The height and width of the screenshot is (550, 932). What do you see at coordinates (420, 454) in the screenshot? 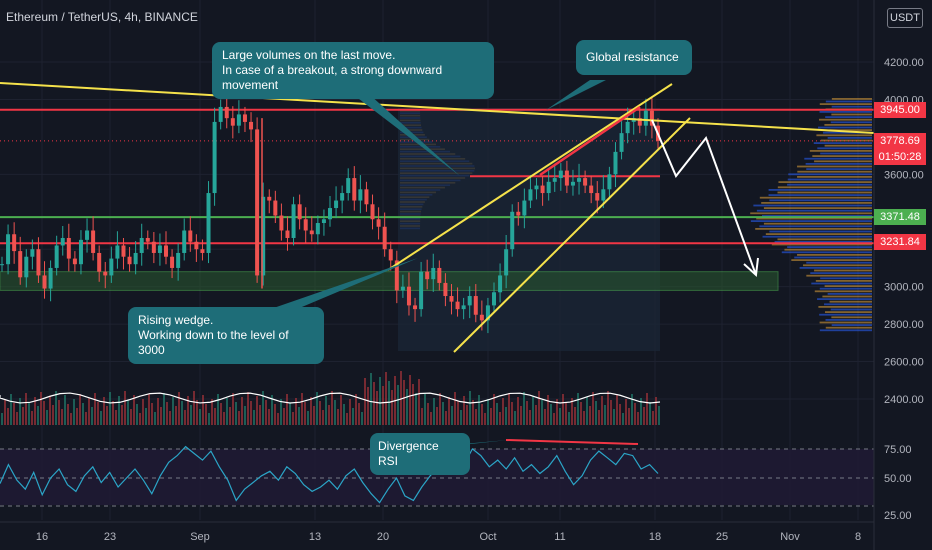
I see `annotation-divergence: Divergence RSI` at bounding box center [420, 454].